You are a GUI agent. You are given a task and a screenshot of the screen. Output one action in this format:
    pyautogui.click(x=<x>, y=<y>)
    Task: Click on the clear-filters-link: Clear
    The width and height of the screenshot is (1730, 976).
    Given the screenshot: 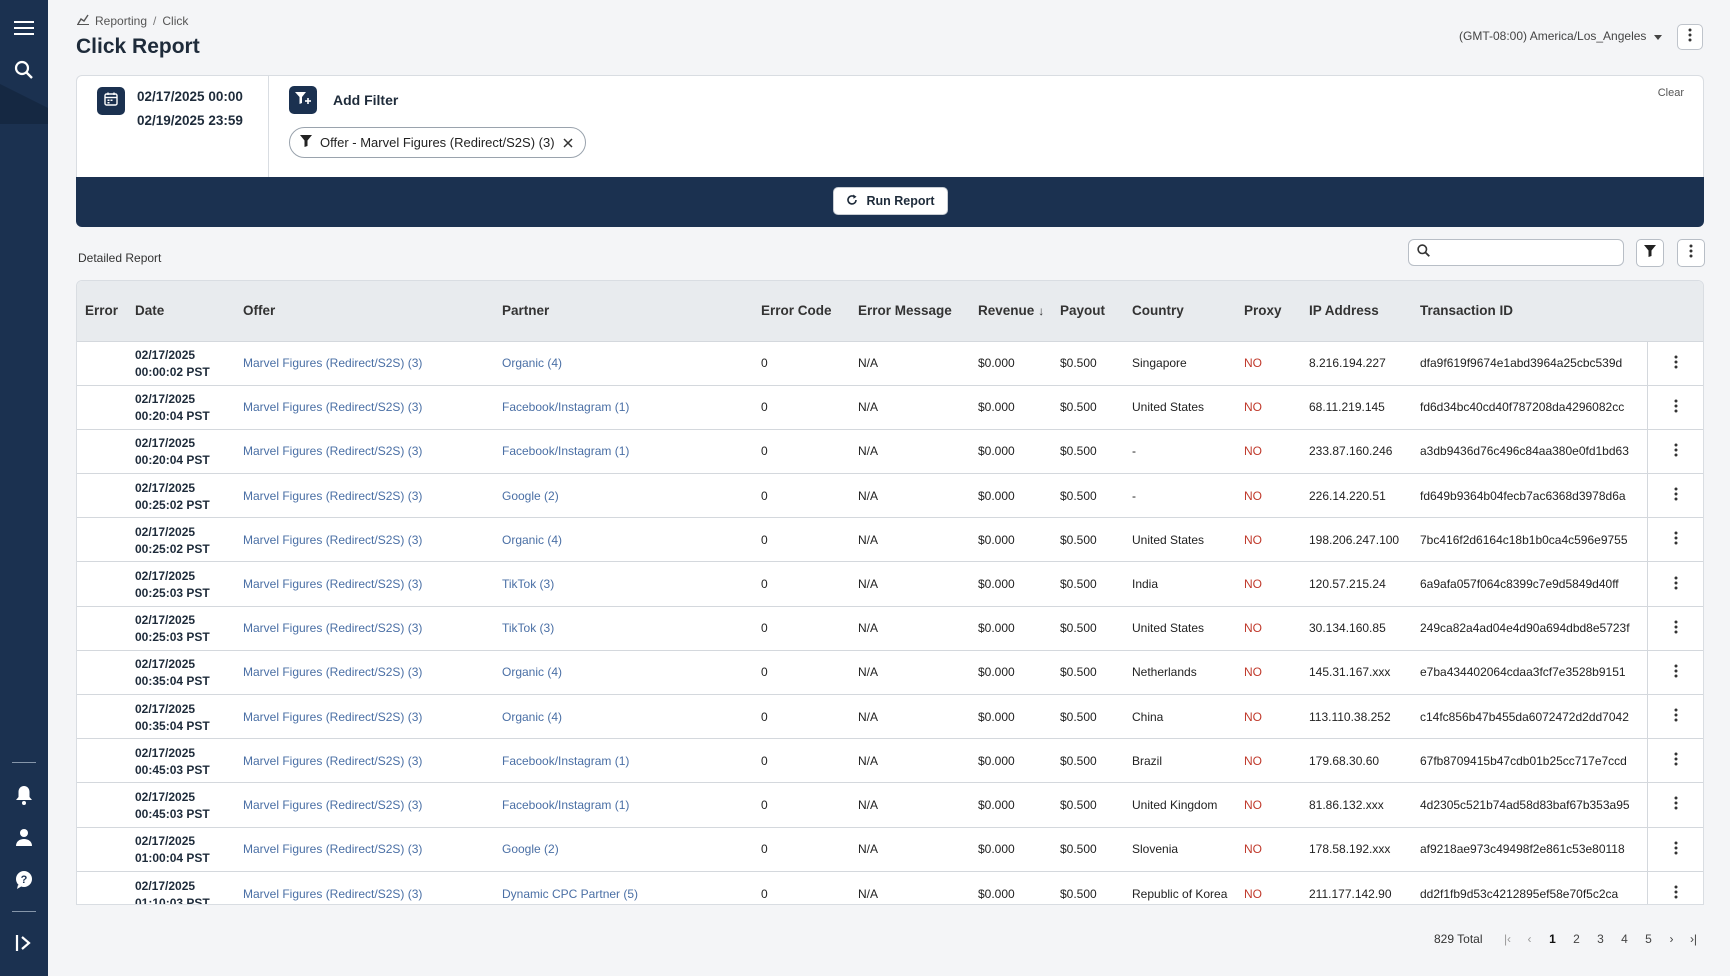 What is the action you would take?
    pyautogui.click(x=1670, y=93)
    